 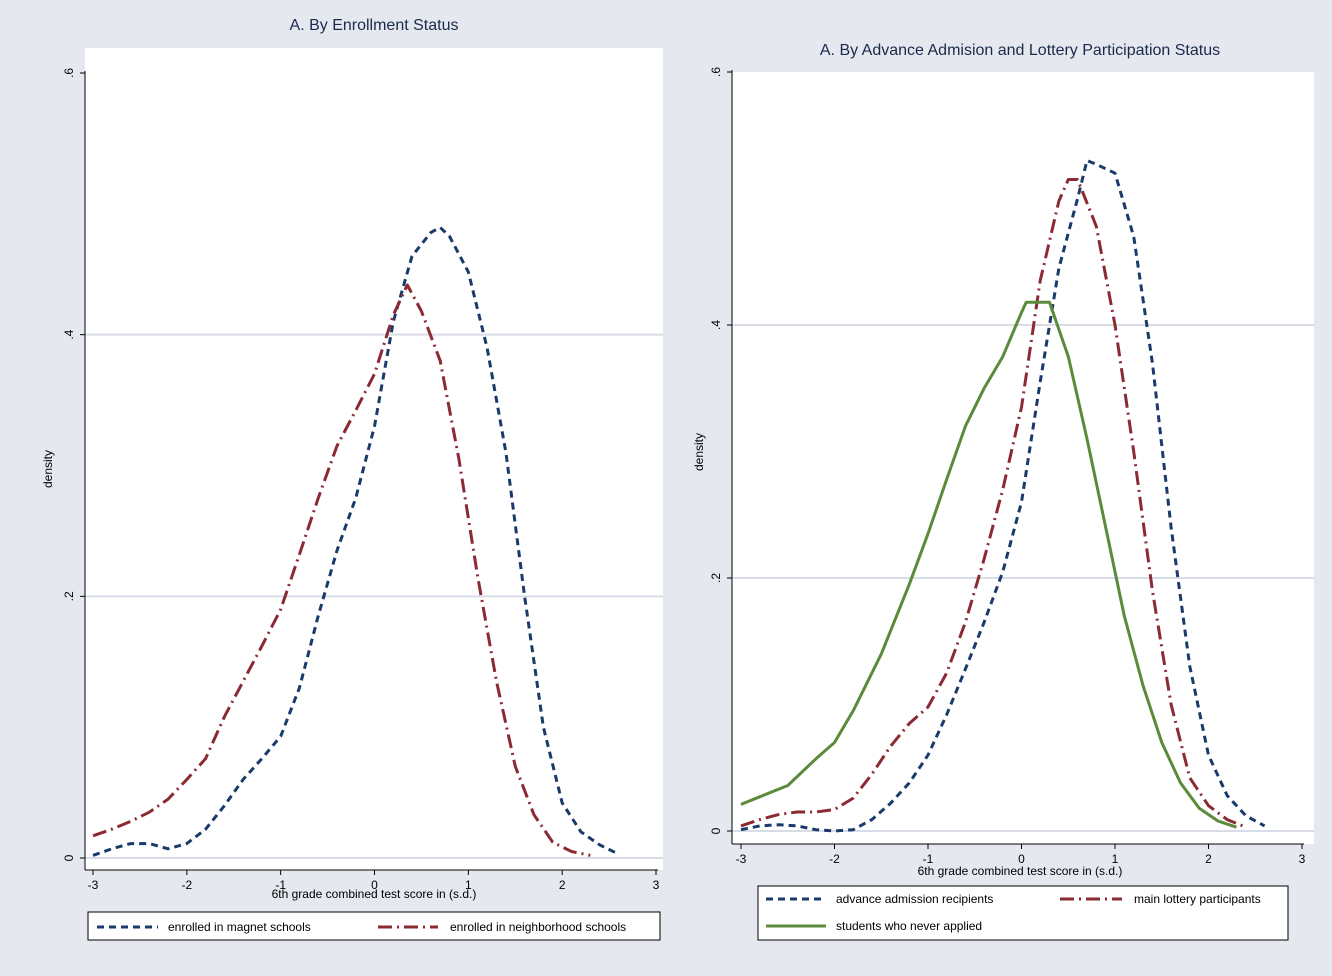 What do you see at coordinates (914, 899) in the screenshot?
I see `legend-label-advance: advance admission recipients` at bounding box center [914, 899].